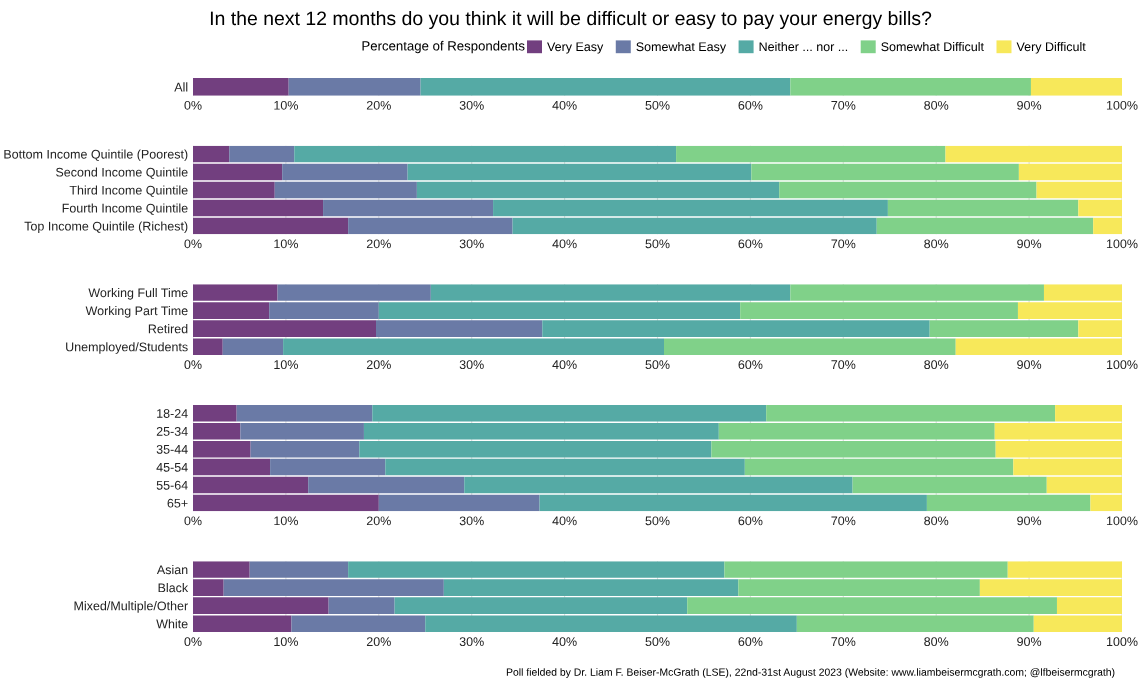  Describe the element at coordinates (127, 348) in the screenshot. I see `y-tick-label: Unemployed/Students` at that location.